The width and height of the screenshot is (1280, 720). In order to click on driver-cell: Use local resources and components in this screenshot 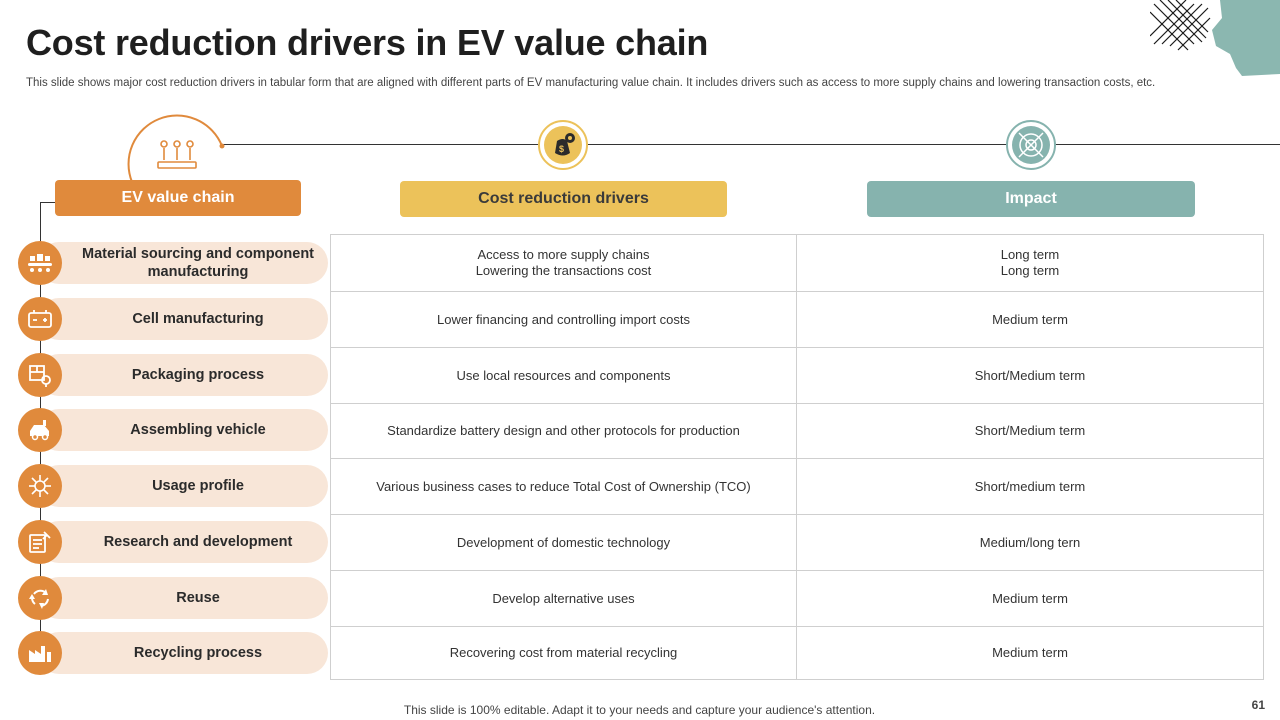, I will do `click(564, 375)`.